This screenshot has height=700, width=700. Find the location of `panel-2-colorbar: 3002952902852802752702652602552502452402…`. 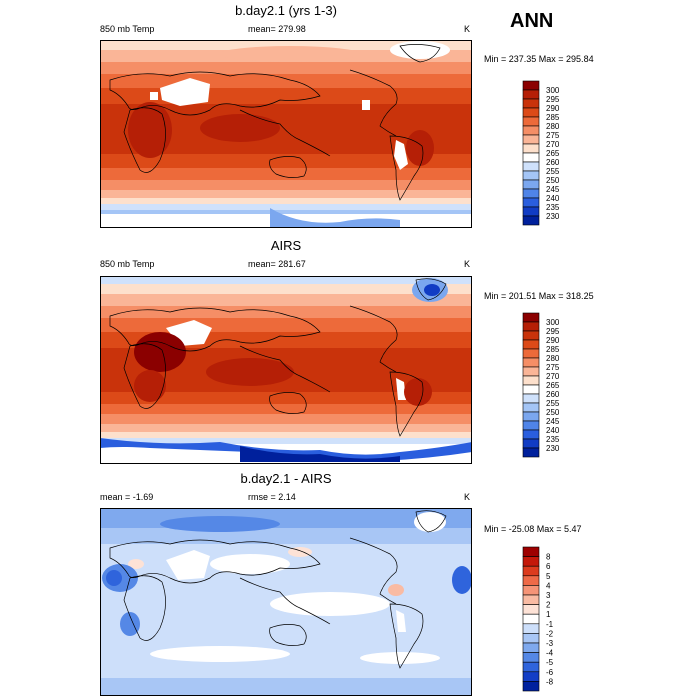

panel-2-colorbar: 3002952902852802752702652602552502452402… is located at coordinates (541, 385).